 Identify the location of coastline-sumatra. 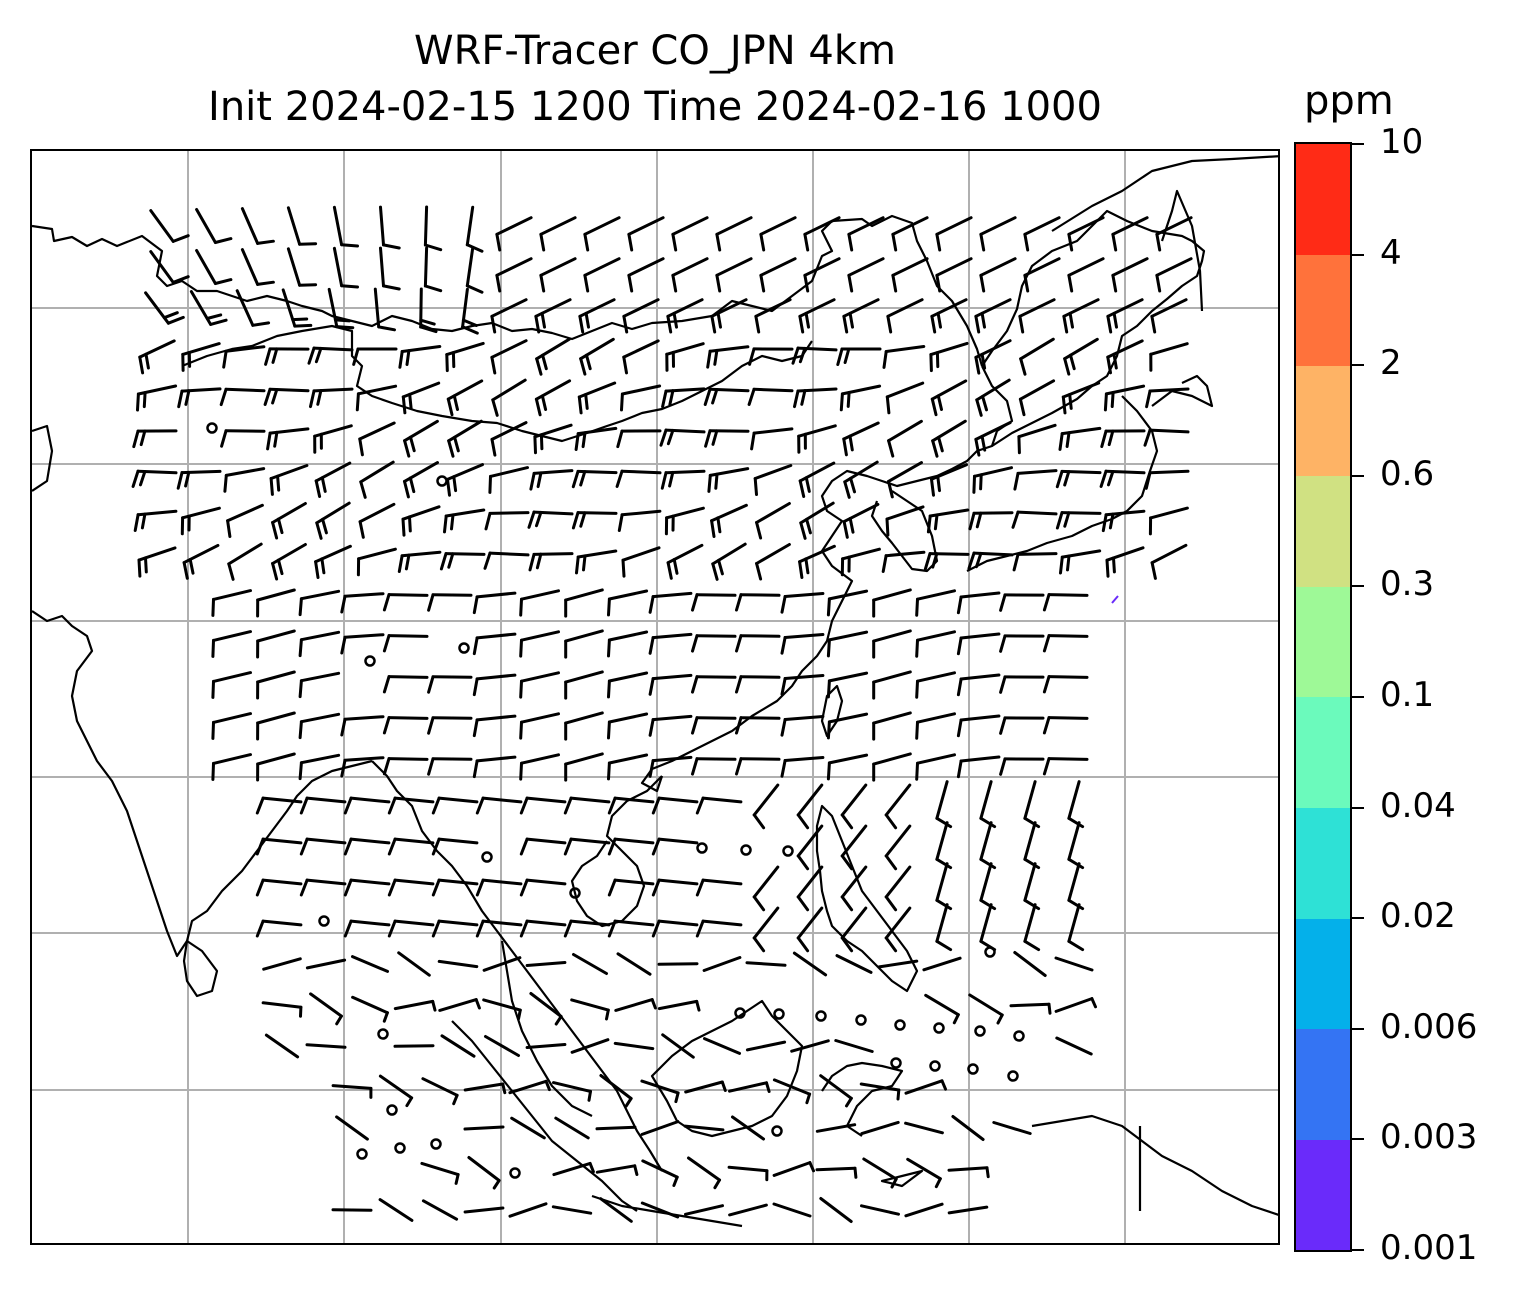
(544, 1116).